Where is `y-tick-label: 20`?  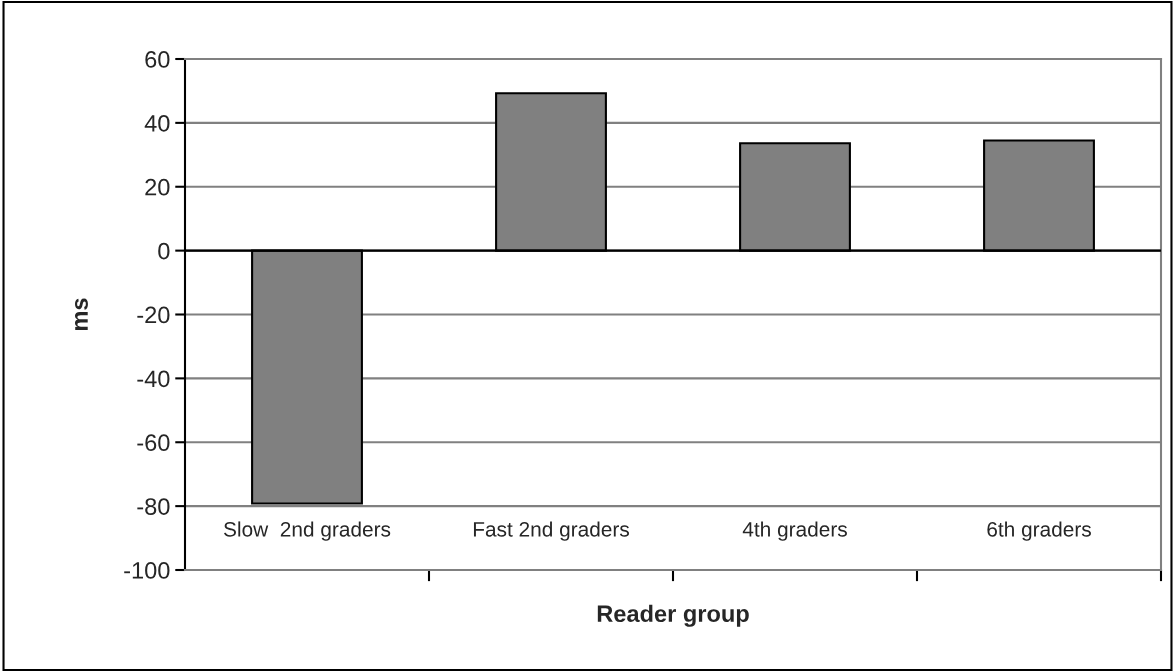 y-tick-label: 20 is located at coordinates (157, 187).